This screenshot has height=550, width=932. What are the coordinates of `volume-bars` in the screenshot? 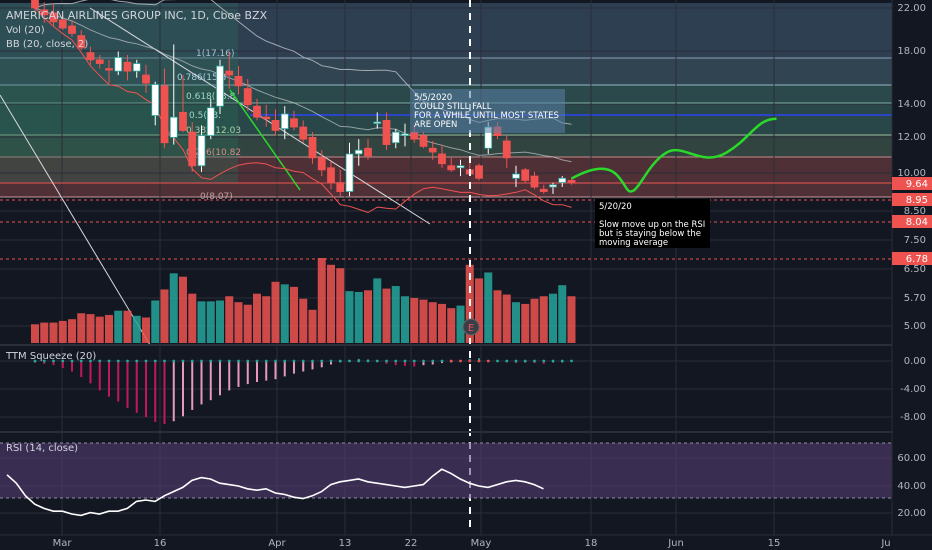 It's located at (303, 300).